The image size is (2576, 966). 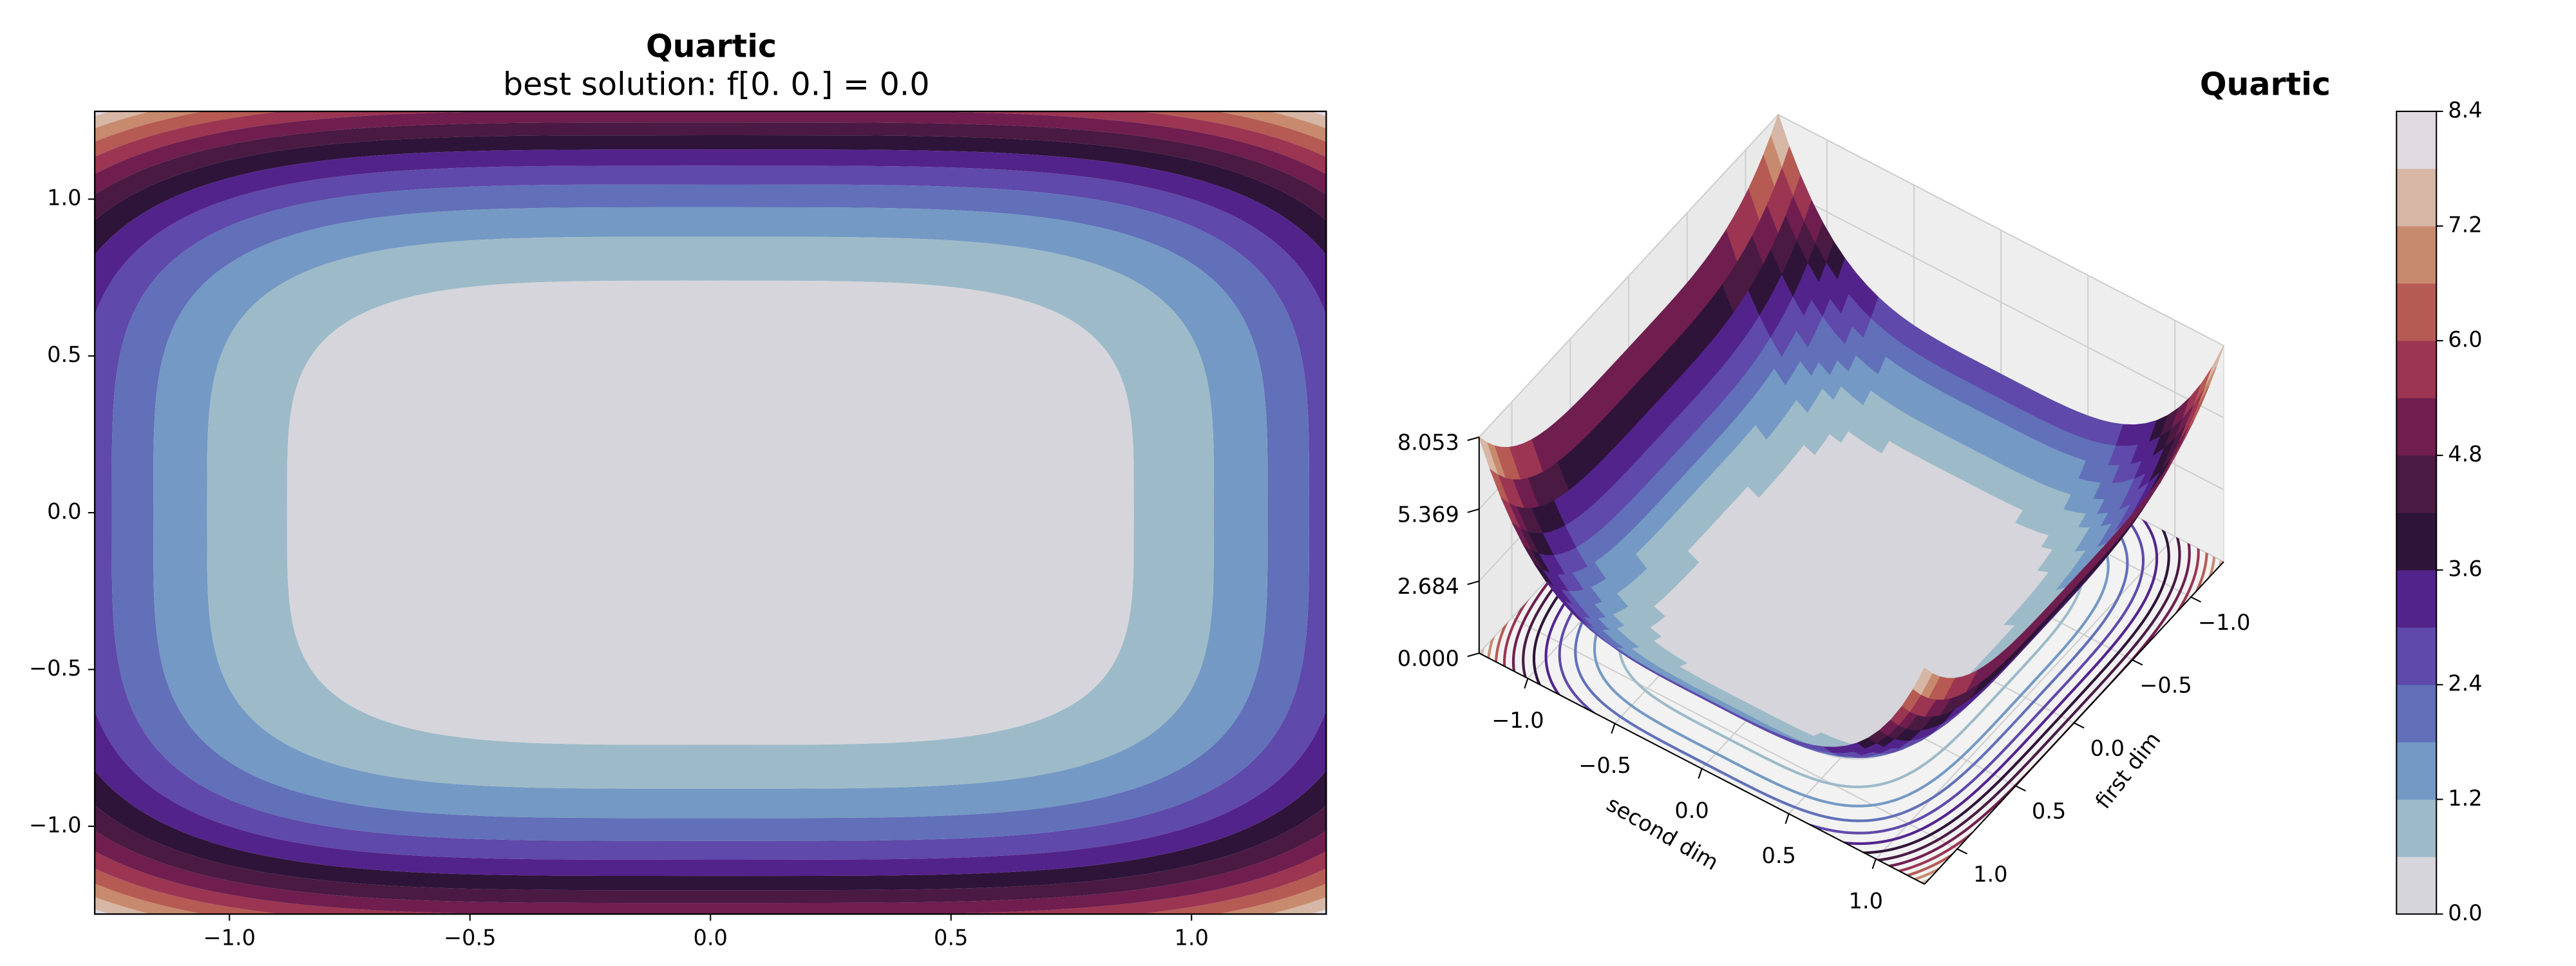 I want to click on colorbar-tick-label: 4.8, so click(x=2465, y=454).